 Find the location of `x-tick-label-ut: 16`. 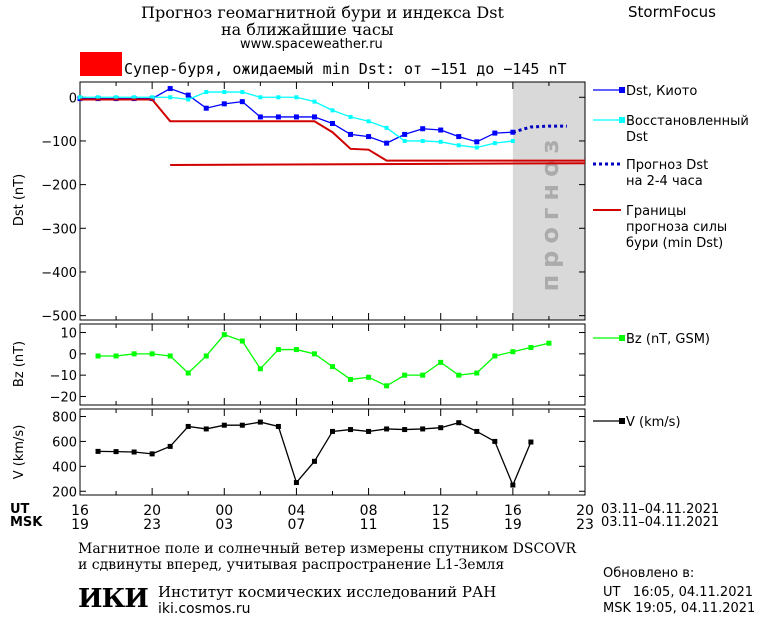

x-tick-label-ut: 16 is located at coordinates (80, 511).